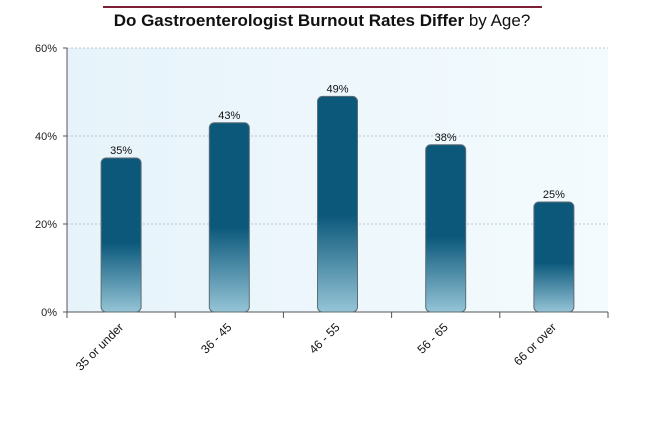  What do you see at coordinates (229, 116) in the screenshot?
I see `bar-value-label: 43%` at bounding box center [229, 116].